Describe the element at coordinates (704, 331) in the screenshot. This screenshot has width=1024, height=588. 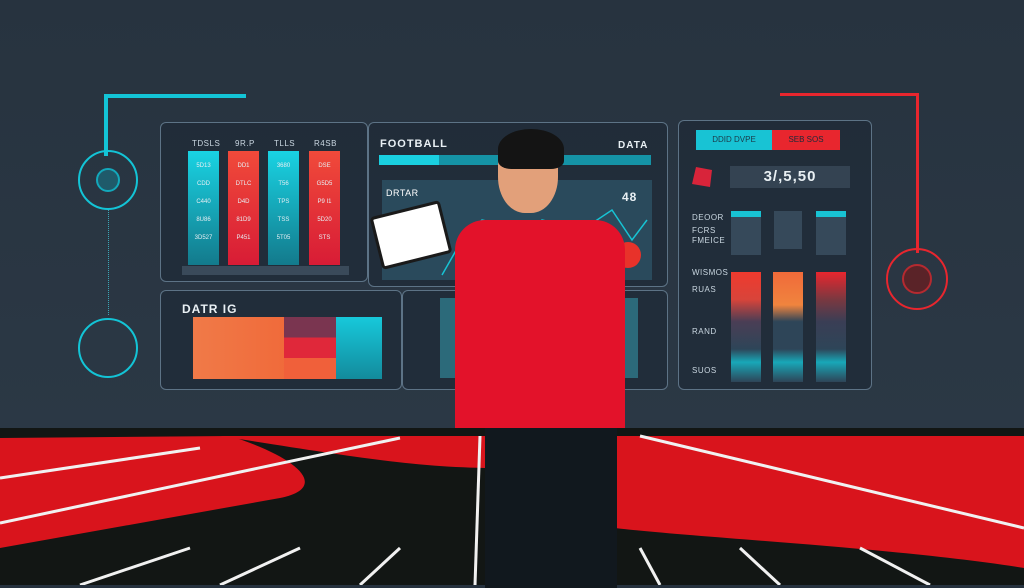
I see `row-label: RAND` at that location.